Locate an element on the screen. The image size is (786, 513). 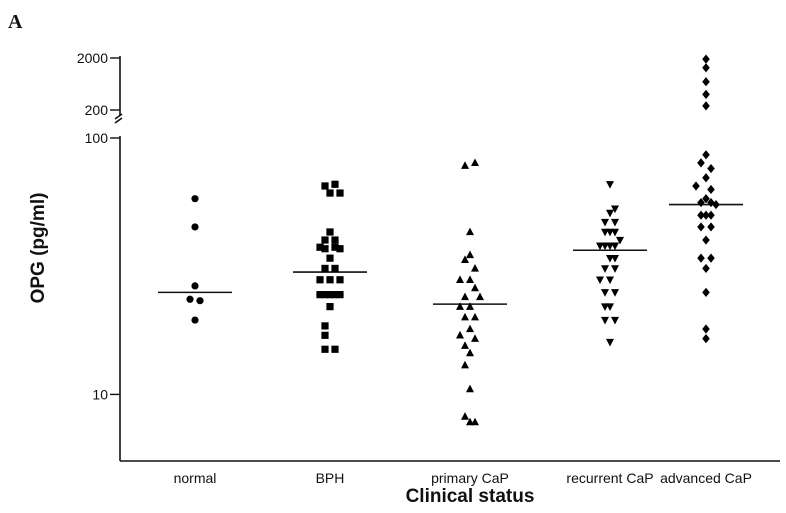
y-axis-title: OPG (pg/ml) is located at coordinates (38, 248).